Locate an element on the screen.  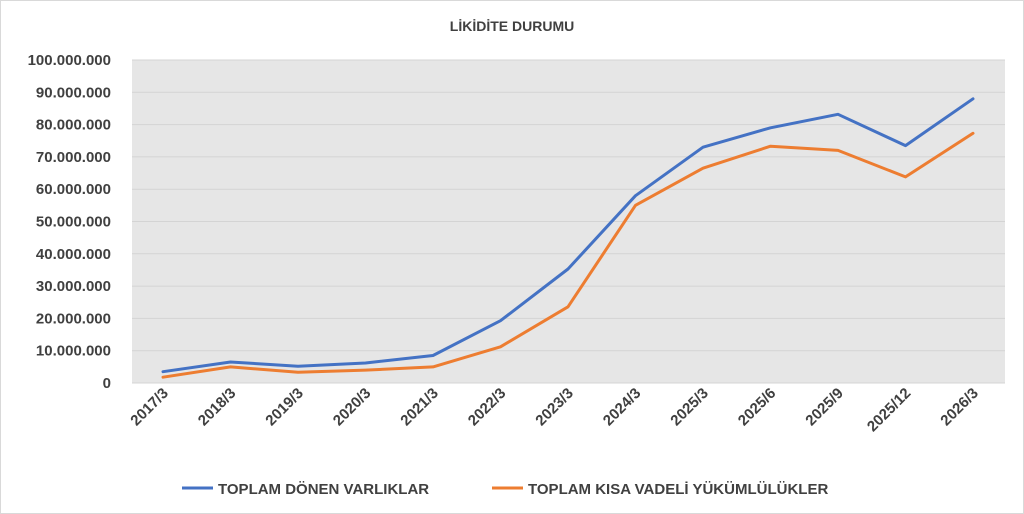
x-tick-label: 2017/3 is located at coordinates (149, 407).